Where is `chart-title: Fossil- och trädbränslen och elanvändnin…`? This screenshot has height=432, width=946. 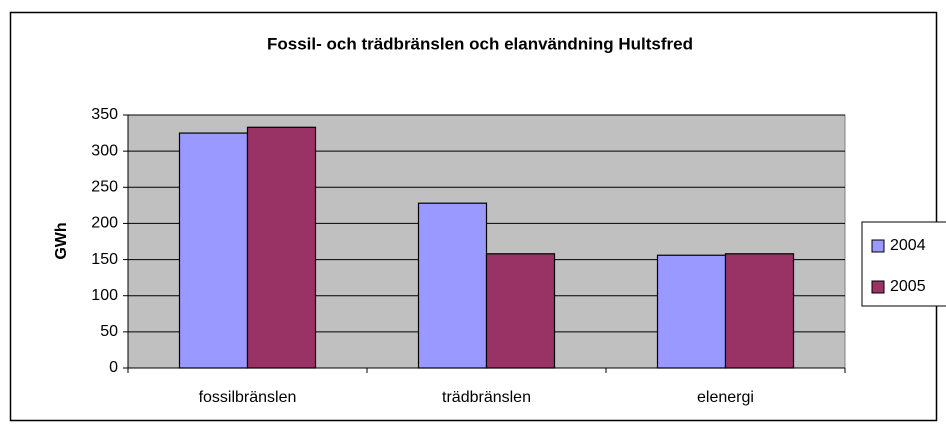
chart-title: Fossil- och trädbränslen och elanvändnin… is located at coordinates (480, 43).